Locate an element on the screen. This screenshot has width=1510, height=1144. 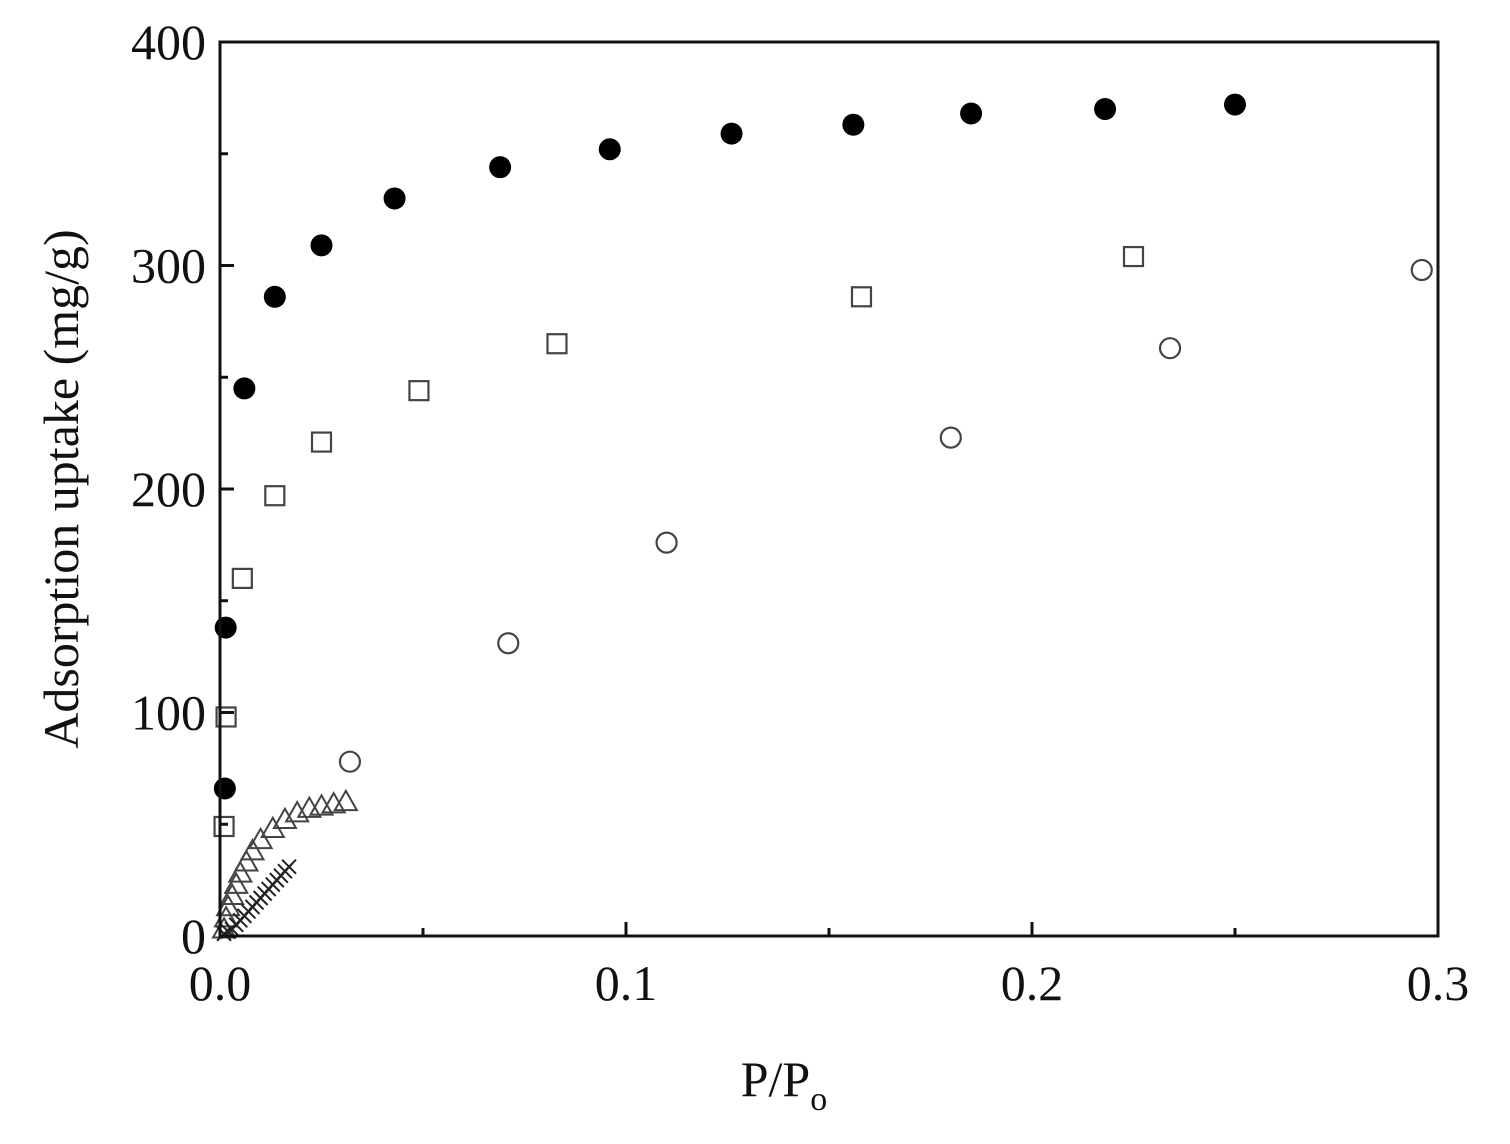
y-tick-label: 200 is located at coordinates (168, 489).